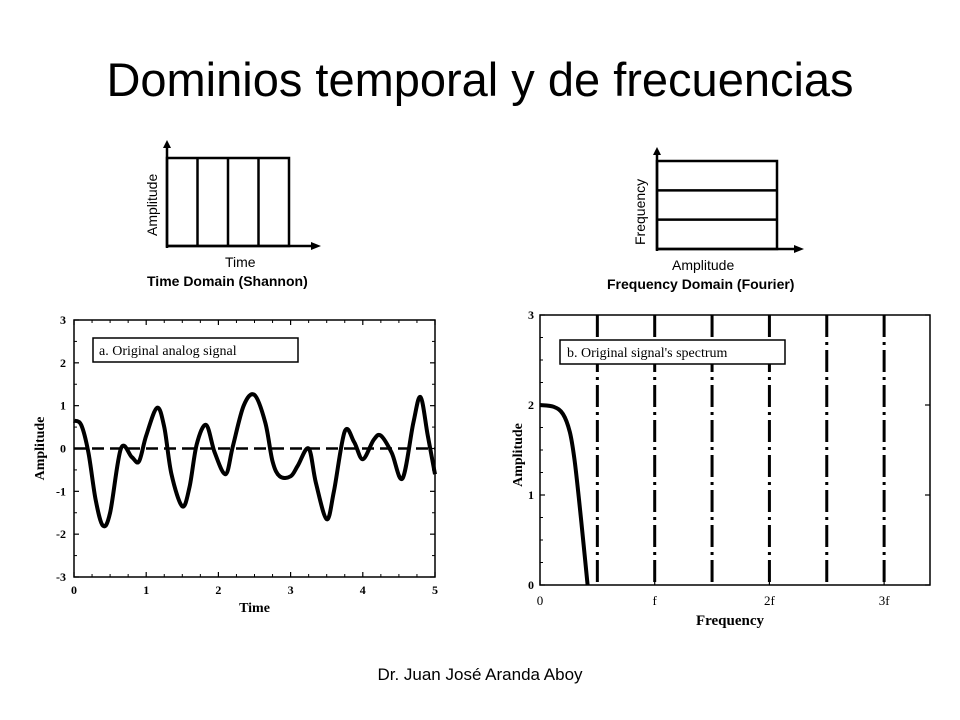 The image size is (960, 720). Describe the element at coordinates (700, 284) in the screenshot. I see `diagram-caption: Frequency Domain (Fourier)` at that location.